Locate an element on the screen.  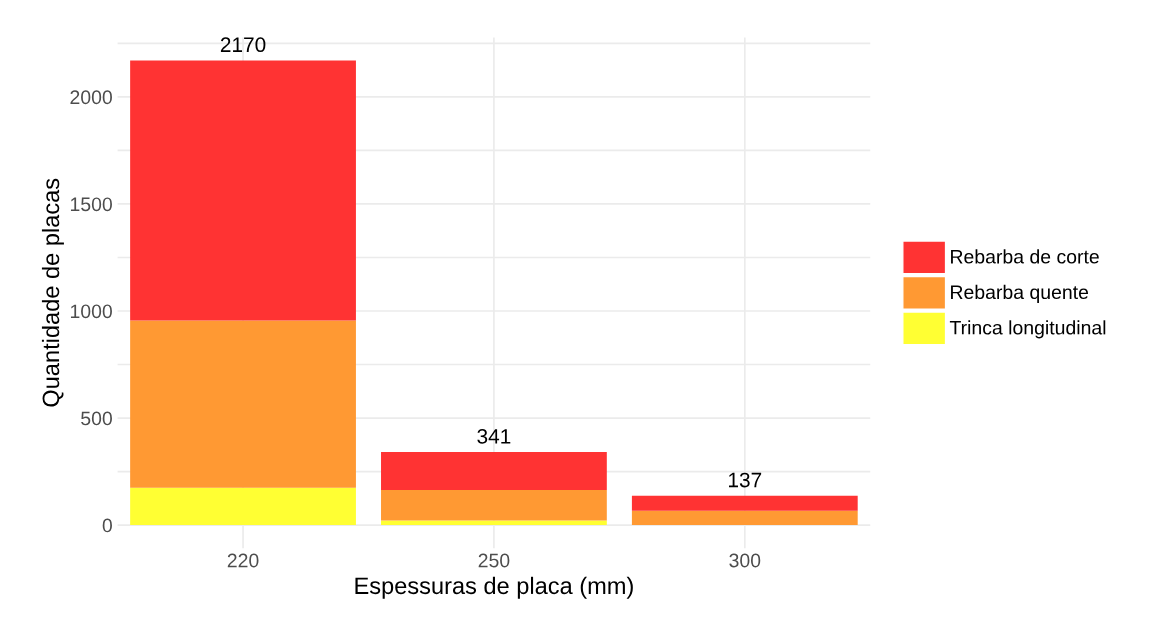
total-label: 341 is located at coordinates (494, 436).